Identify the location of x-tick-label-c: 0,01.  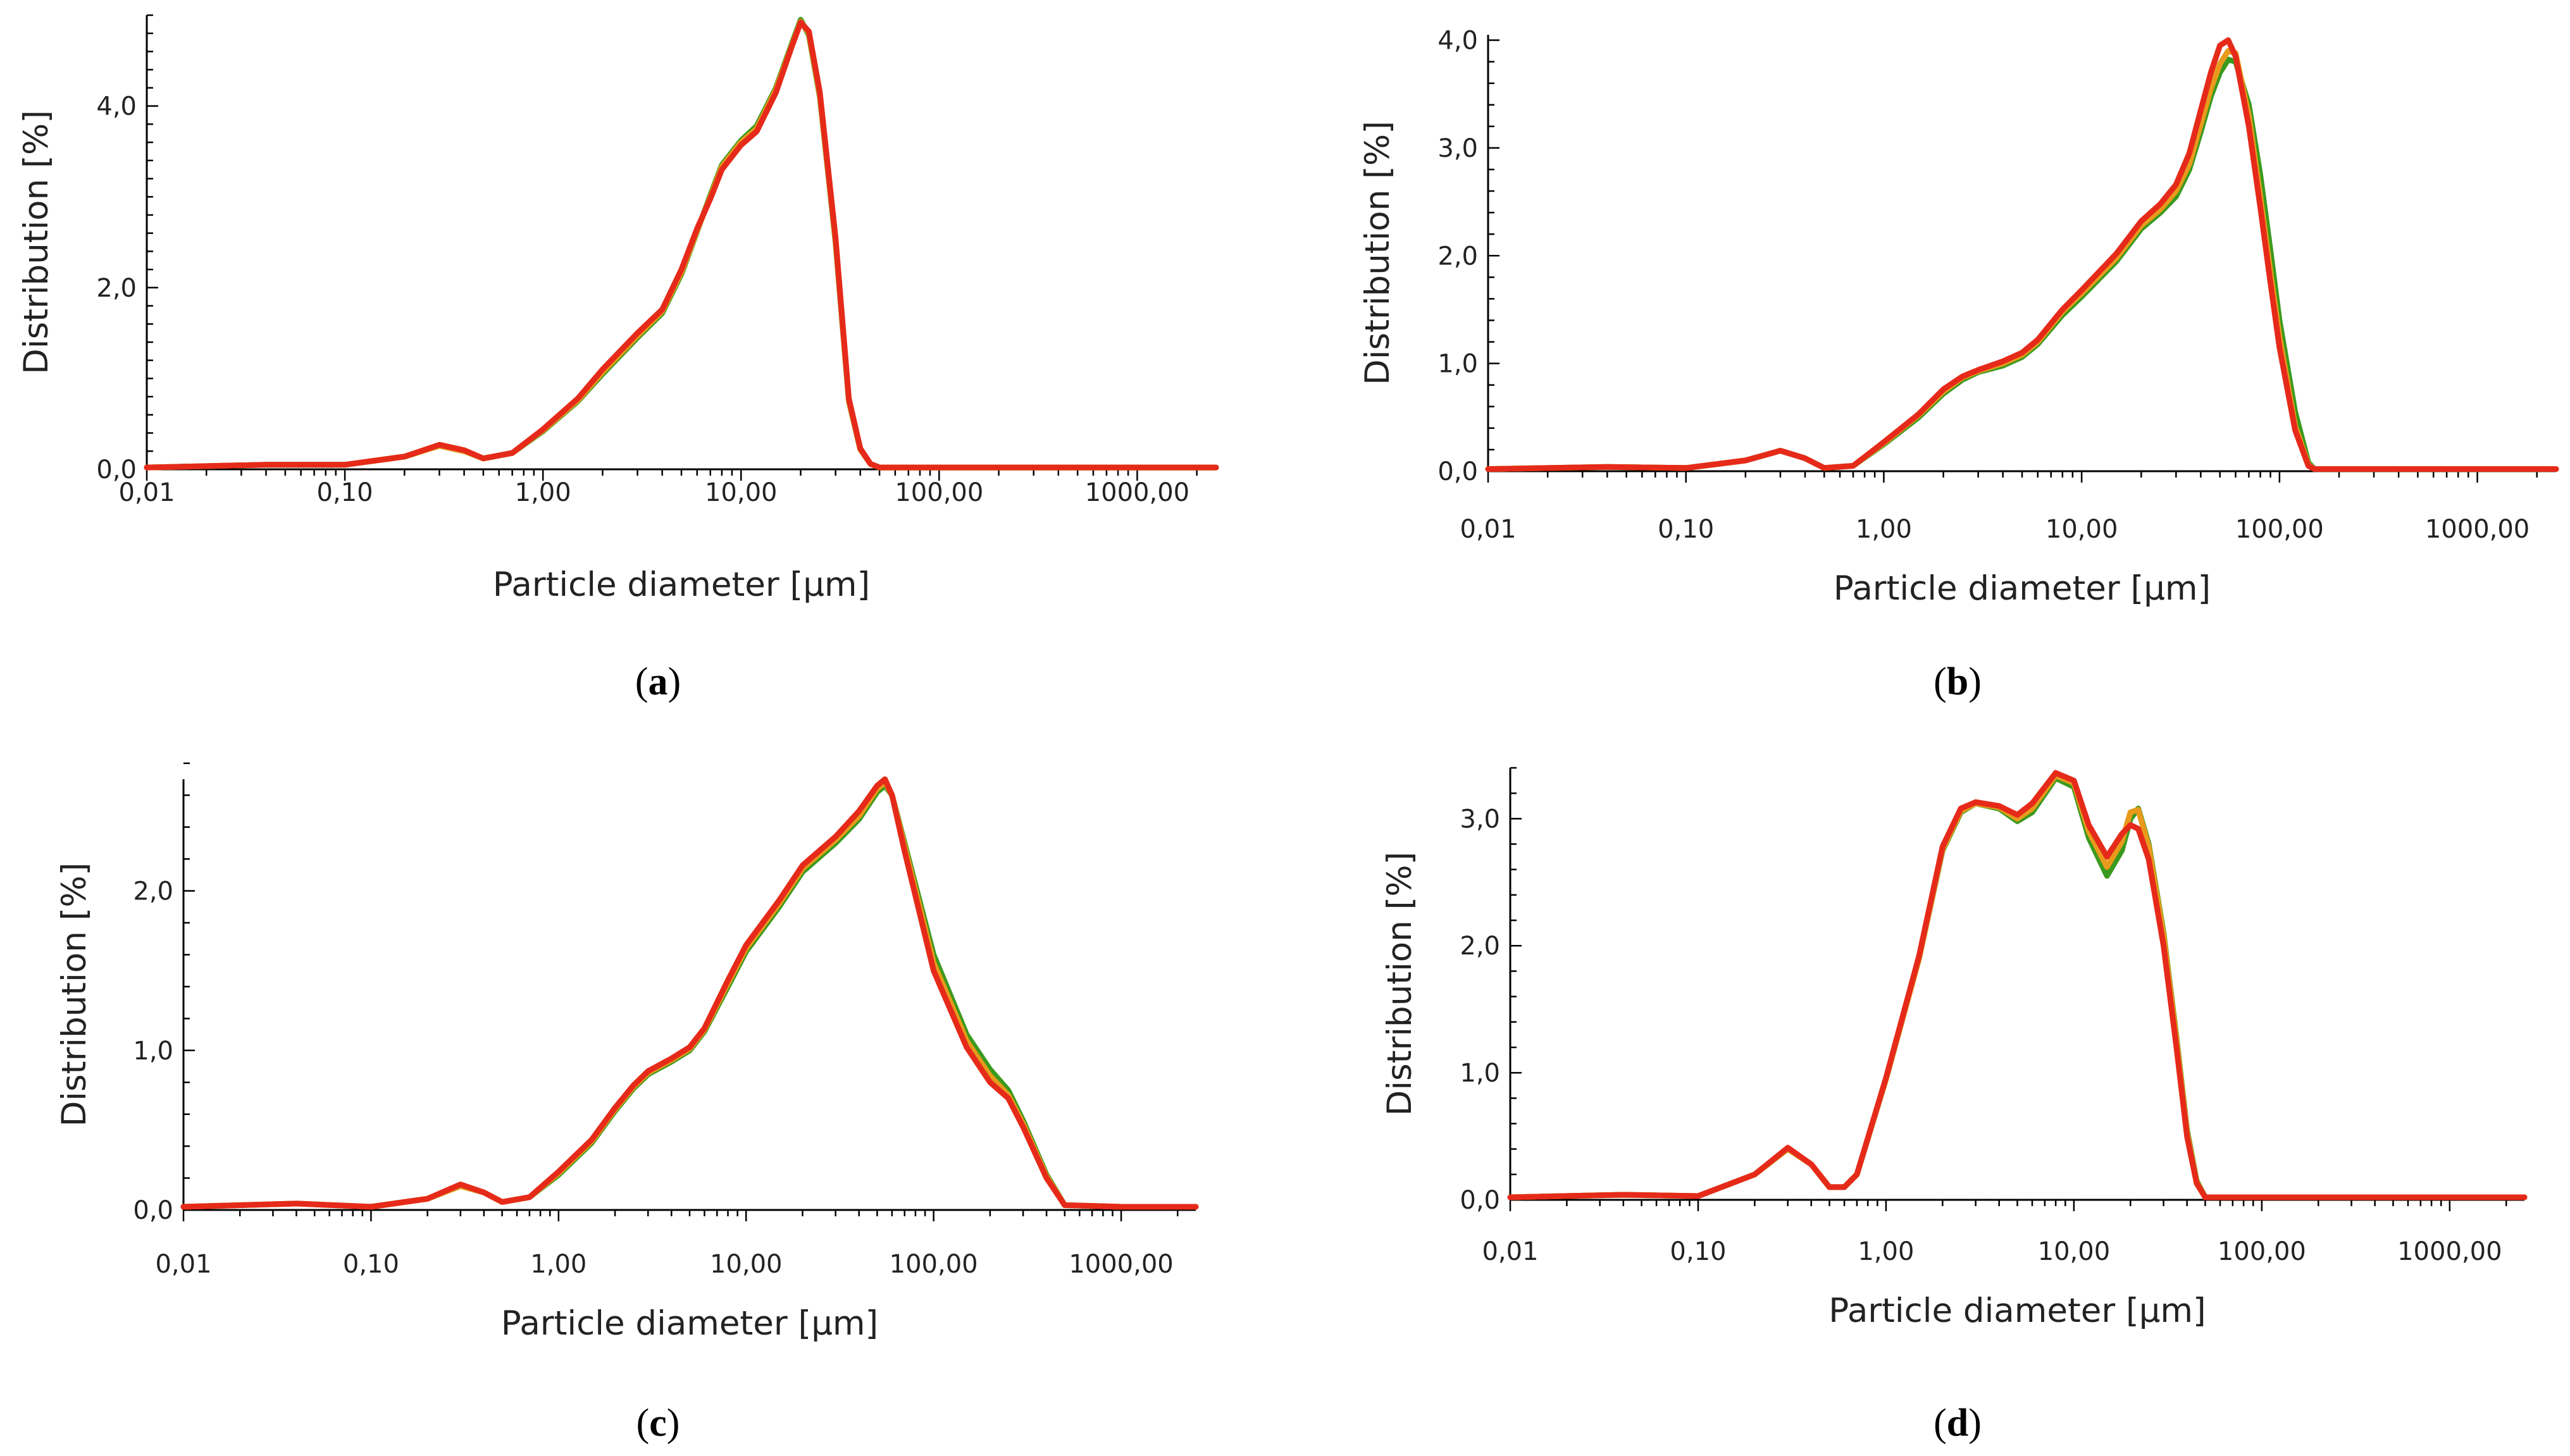
(183, 1264).